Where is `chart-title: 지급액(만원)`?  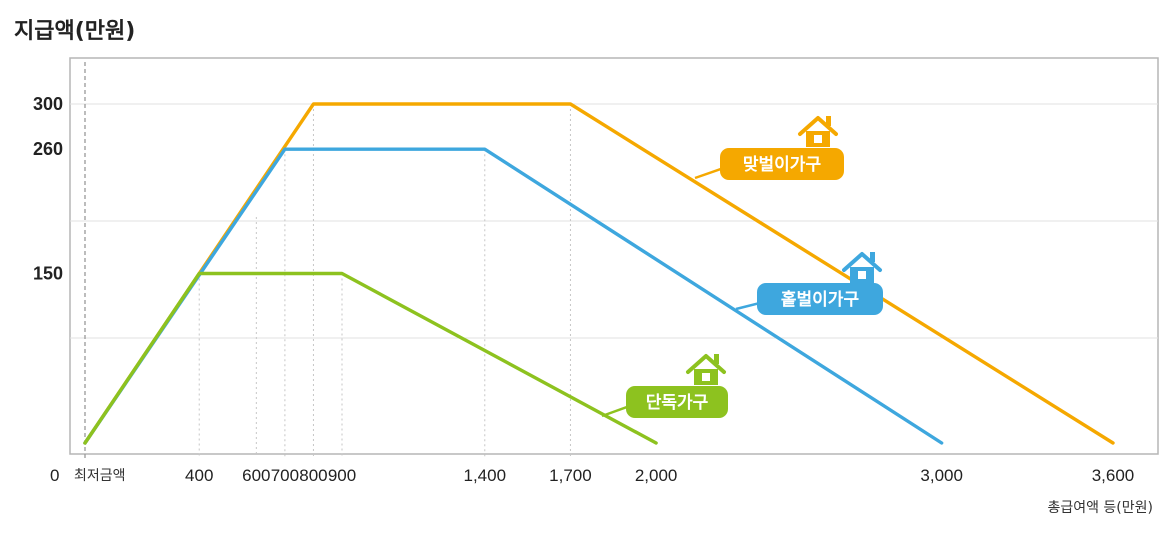 chart-title: 지급액(만원) is located at coordinates (74, 31).